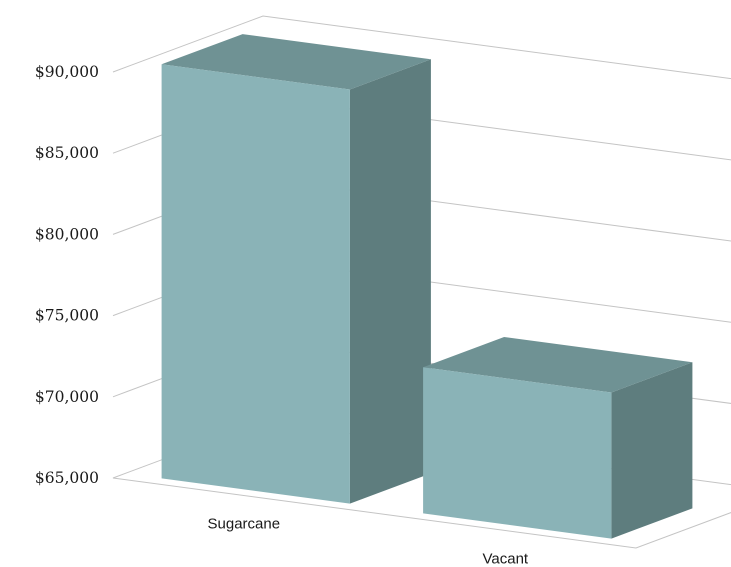  Describe the element at coordinates (67, 397) in the screenshot. I see `y-tick-label: $70,000` at that location.